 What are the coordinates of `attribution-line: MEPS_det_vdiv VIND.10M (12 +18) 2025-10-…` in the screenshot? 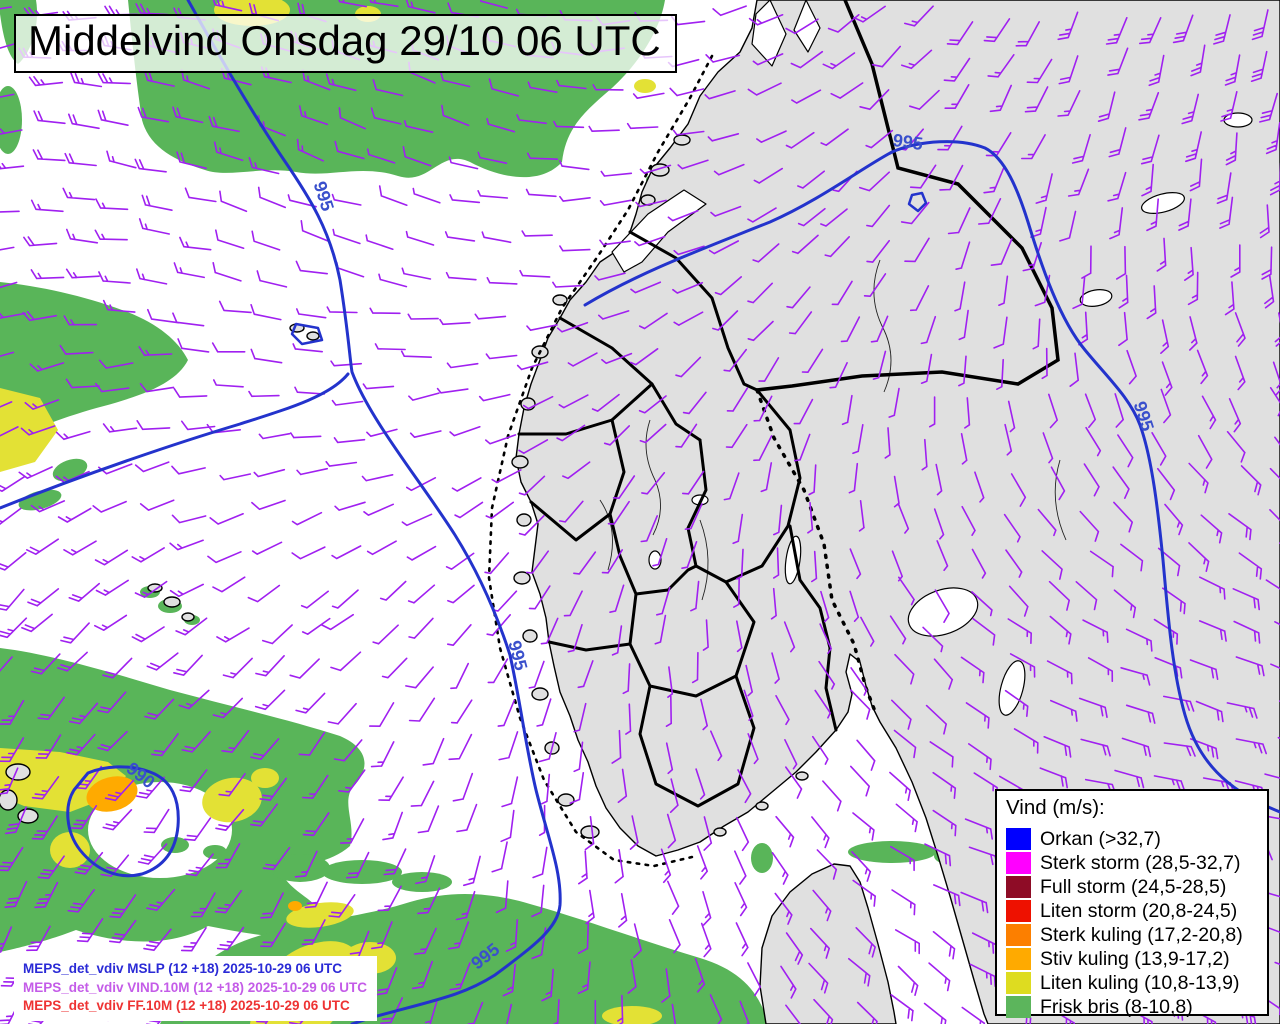 It's located at (195, 987).